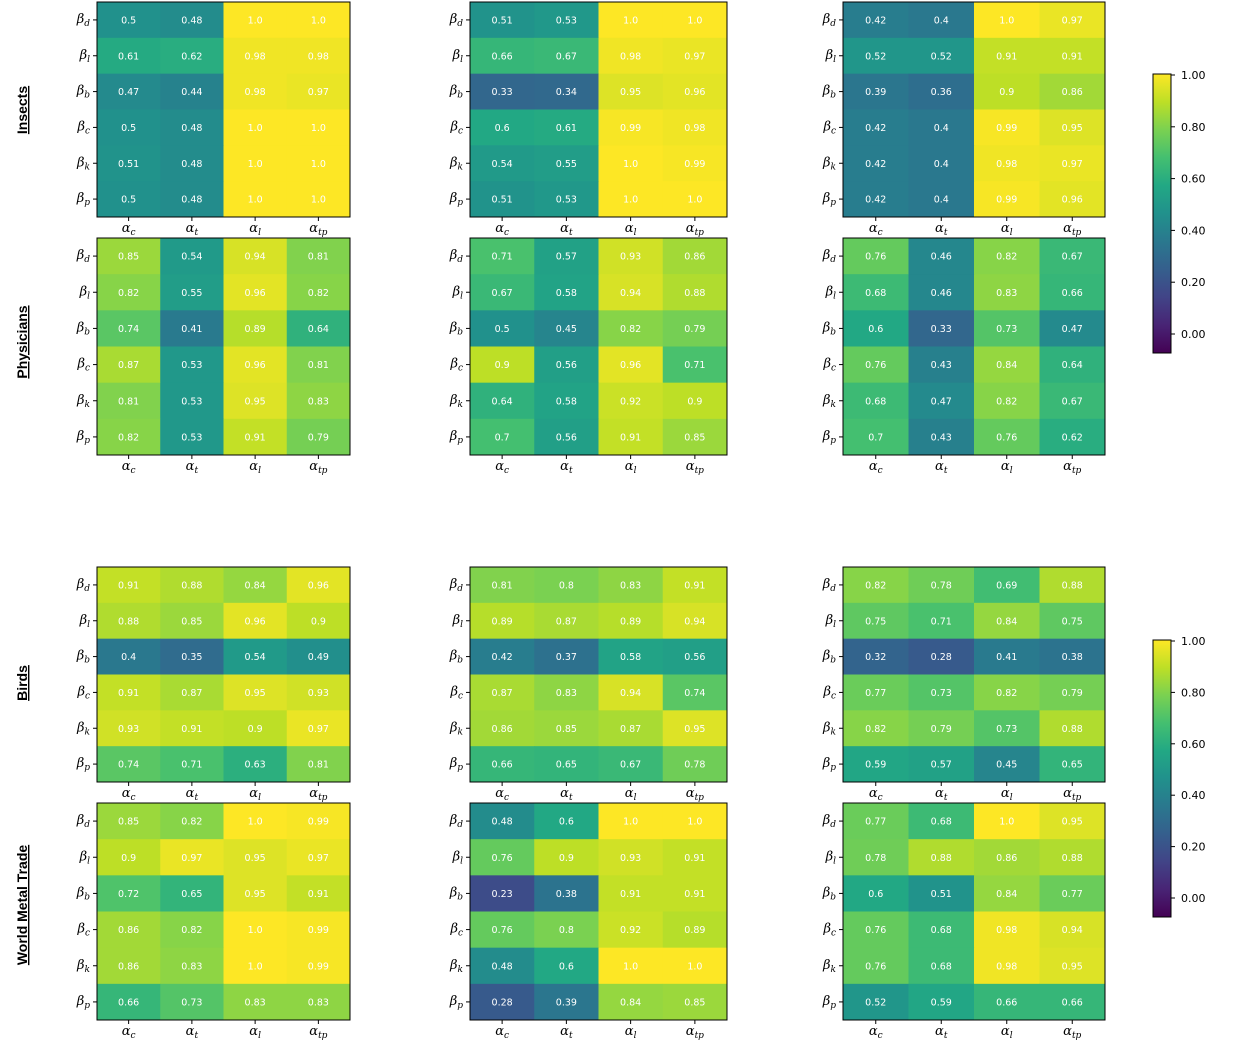  What do you see at coordinates (1072, 657) in the screenshot?
I see `cell-value-label: 0.38` at bounding box center [1072, 657].